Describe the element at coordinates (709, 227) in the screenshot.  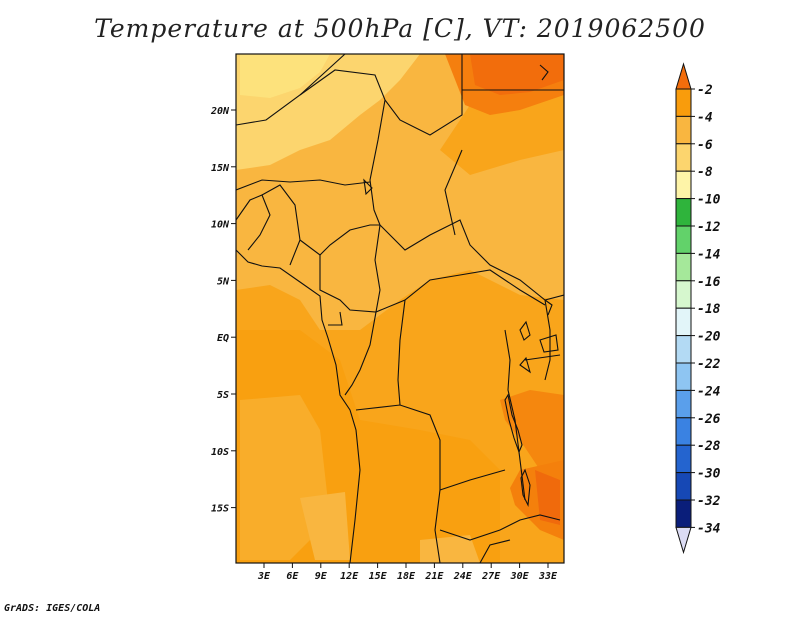
I see `colorbar-label: -12` at that location.